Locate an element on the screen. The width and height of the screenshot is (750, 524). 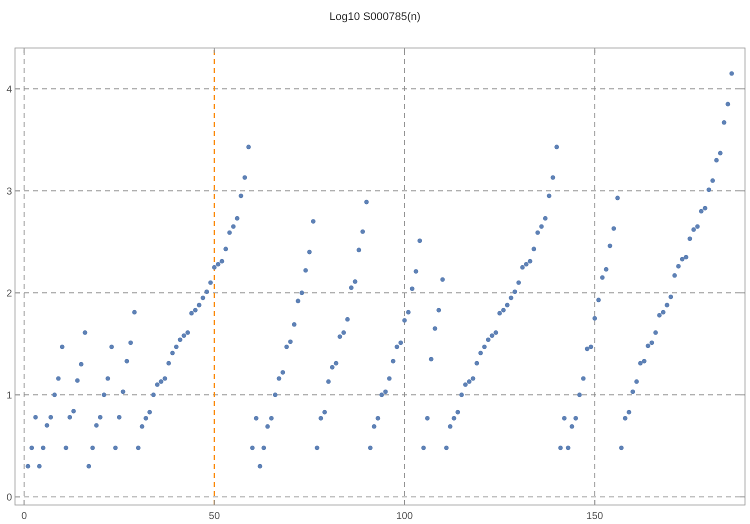
x-tick-label: 50 is located at coordinates (214, 516).